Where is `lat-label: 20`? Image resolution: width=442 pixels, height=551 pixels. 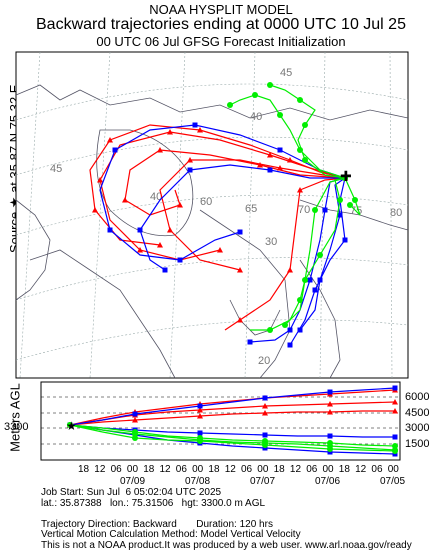
lat-label: 20 is located at coordinates (264, 361).